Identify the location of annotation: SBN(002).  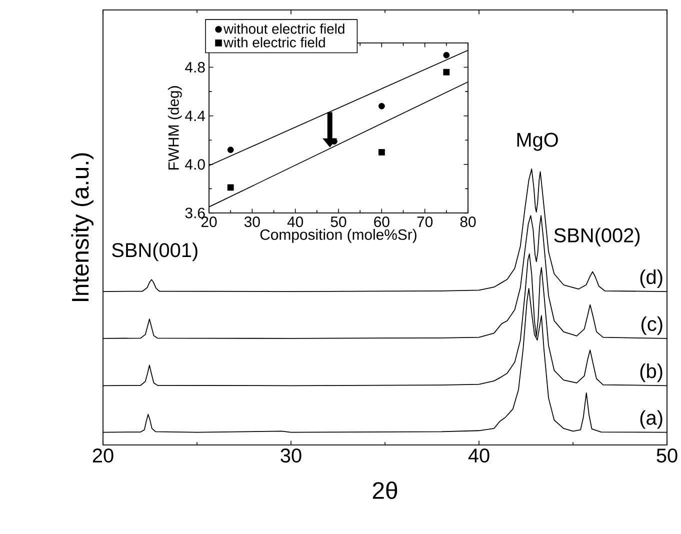
(597, 237).